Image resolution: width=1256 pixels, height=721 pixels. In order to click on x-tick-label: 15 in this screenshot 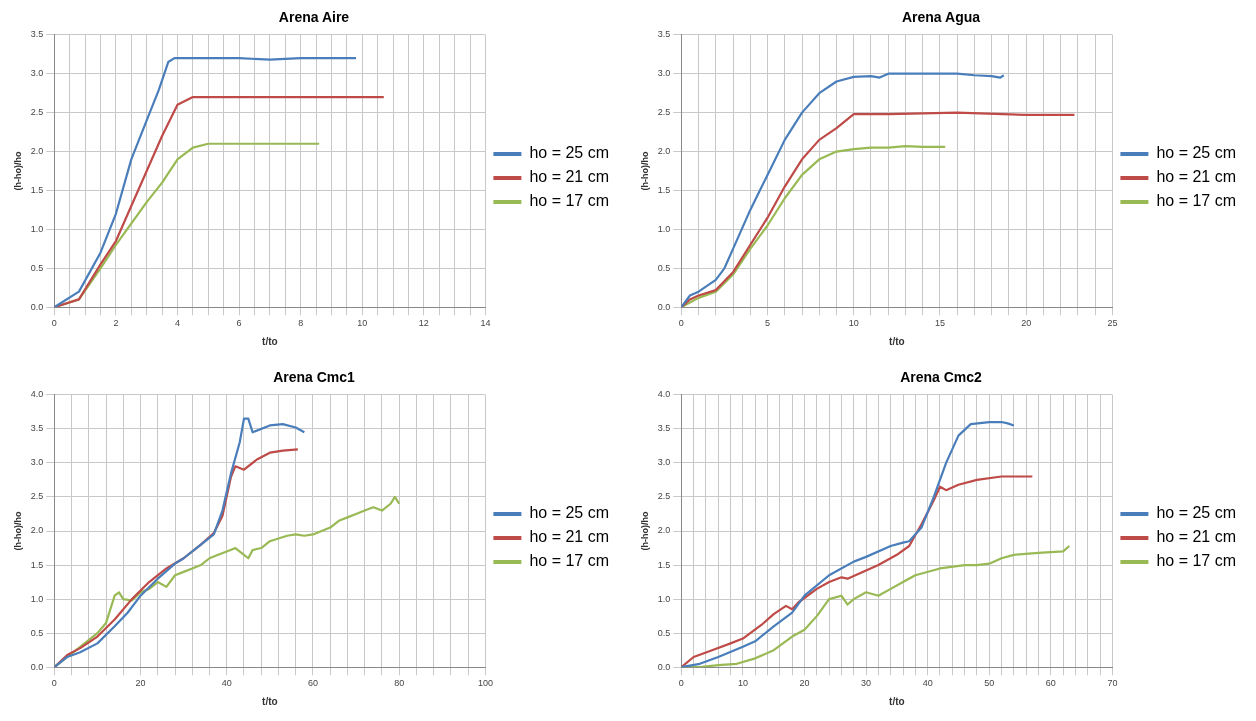, I will do `click(939, 323)`.